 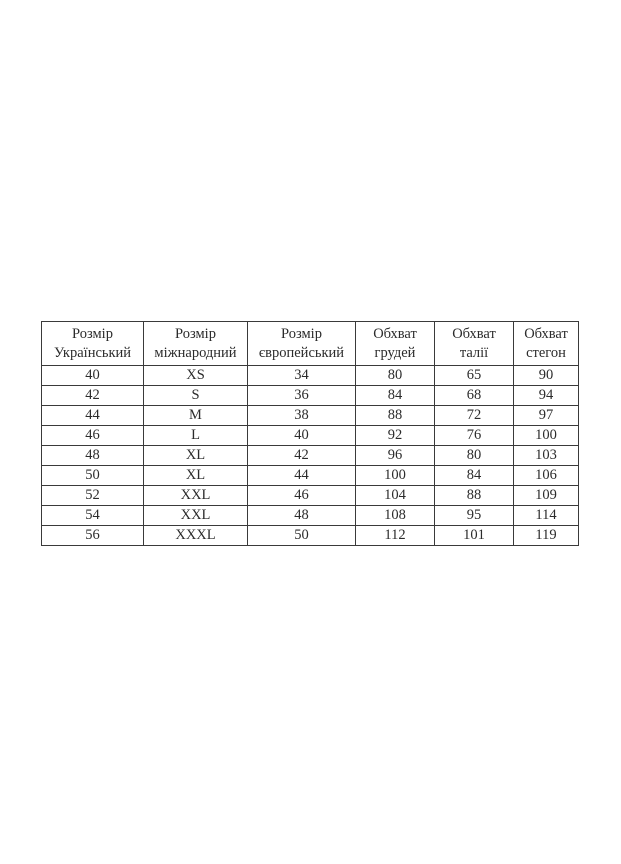 What do you see at coordinates (301, 535) in the screenshot?
I see `cell-eu-size: 50` at bounding box center [301, 535].